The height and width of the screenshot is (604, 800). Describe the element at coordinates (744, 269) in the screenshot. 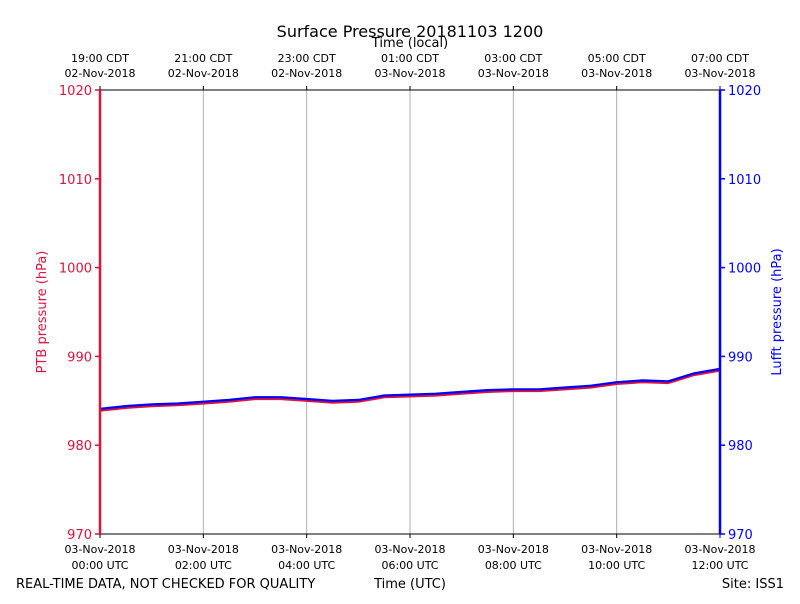

I see `right-y-tick-label: 1000` at that location.